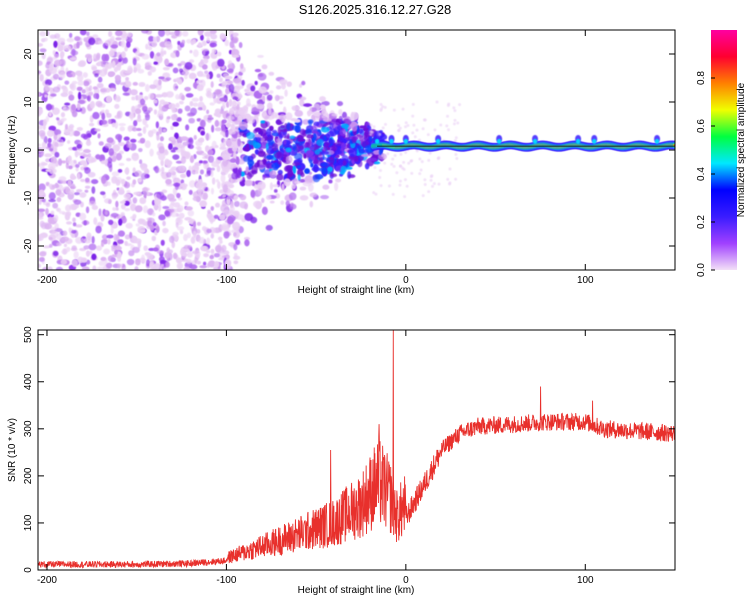  I want to click on colorbar-ticks: 0.0 0.2 0.4 0.6 0.8, so click(705, 174).